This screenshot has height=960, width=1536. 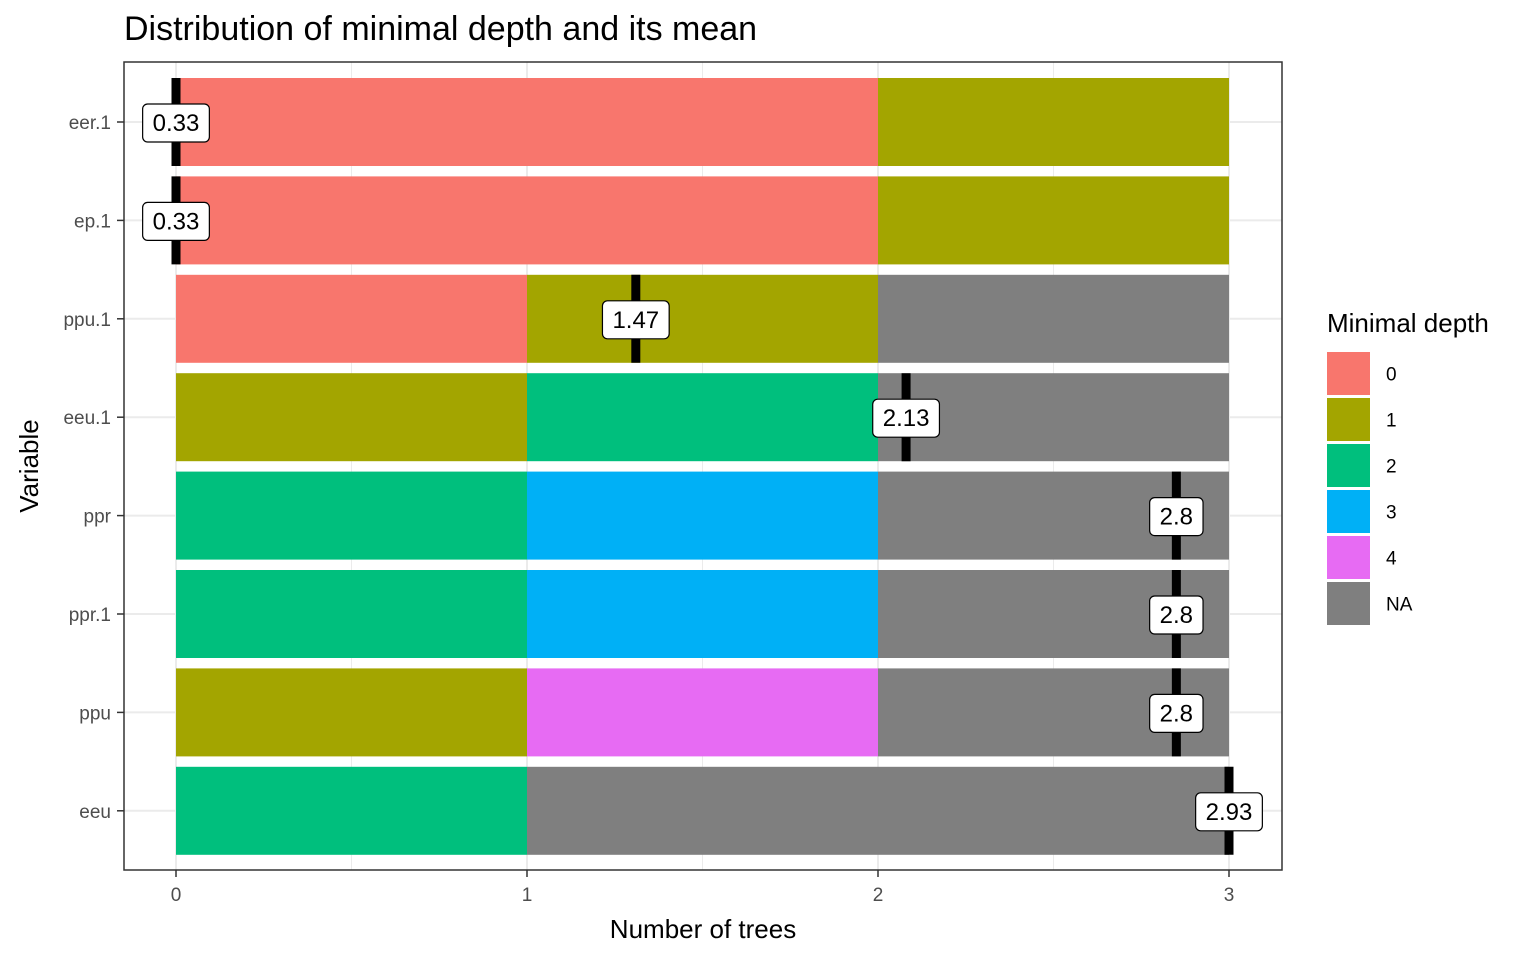 What do you see at coordinates (1053, 122) in the screenshot?
I see `bar-eer.1-depth-1` at bounding box center [1053, 122].